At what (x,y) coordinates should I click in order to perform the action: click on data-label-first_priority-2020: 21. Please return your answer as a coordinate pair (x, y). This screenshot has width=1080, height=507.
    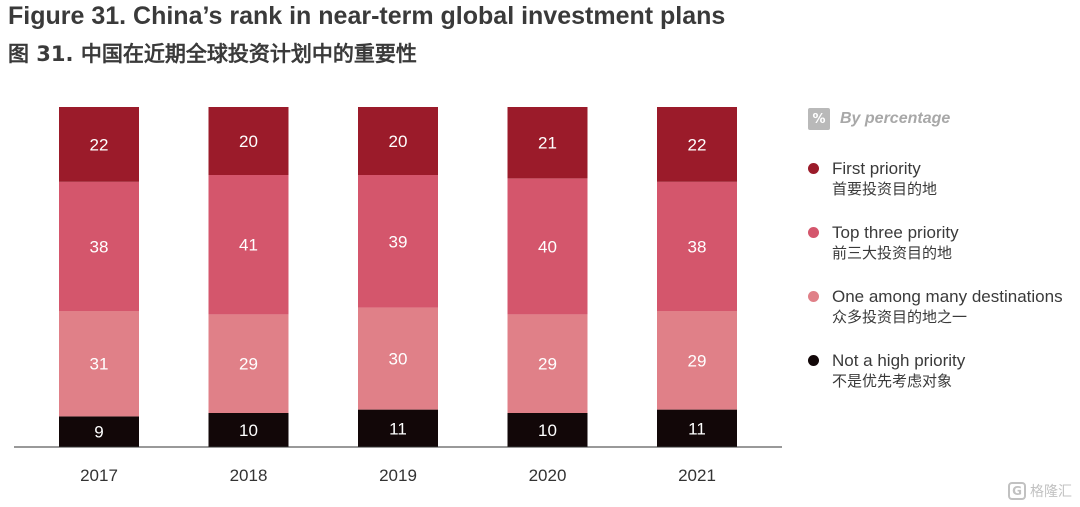
    Looking at the image, I should click on (547, 143).